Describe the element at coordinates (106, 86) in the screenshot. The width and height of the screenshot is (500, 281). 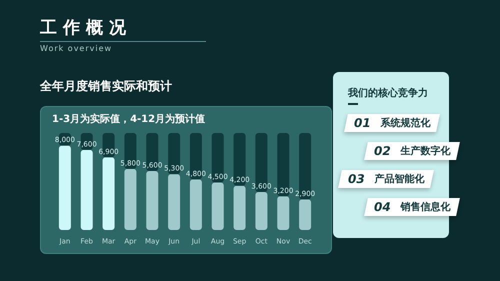
I see `text: 全年月度销售实际和预计` at that location.